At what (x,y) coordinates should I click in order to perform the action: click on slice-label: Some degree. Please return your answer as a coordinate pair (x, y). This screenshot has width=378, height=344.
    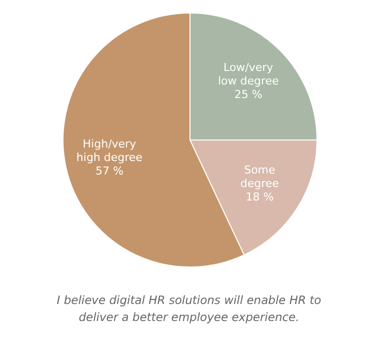
    Looking at the image, I should click on (260, 177).